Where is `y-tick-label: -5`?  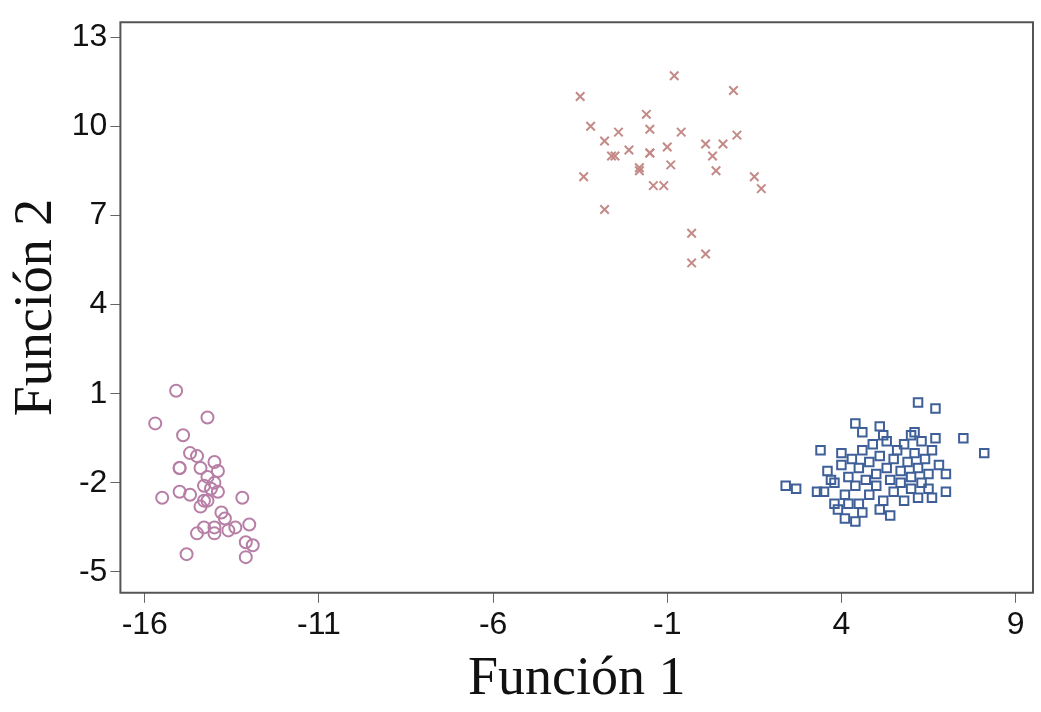
y-tick-label: -5 is located at coordinates (93, 569).